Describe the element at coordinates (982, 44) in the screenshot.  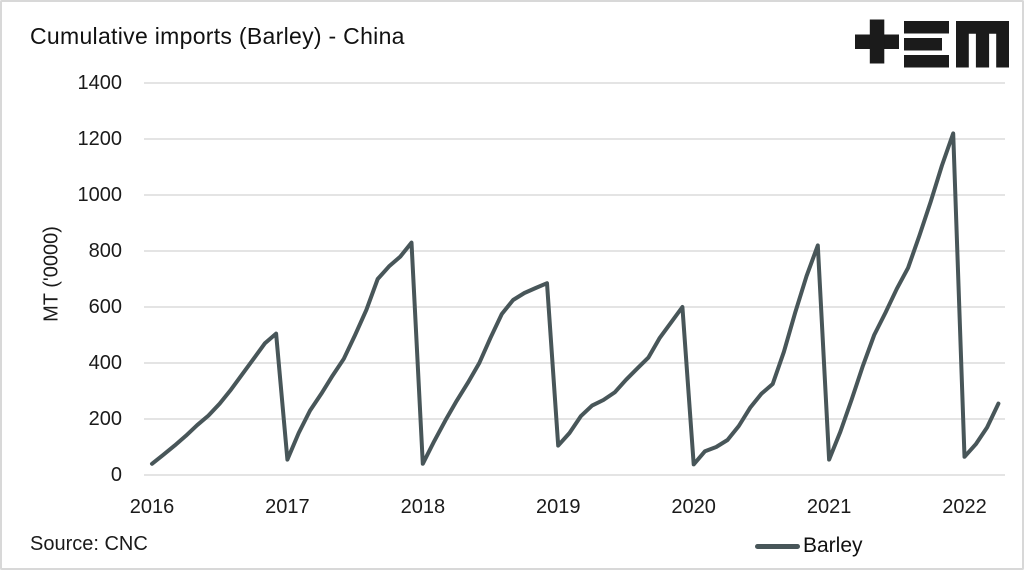
I see `m-icon` at that location.